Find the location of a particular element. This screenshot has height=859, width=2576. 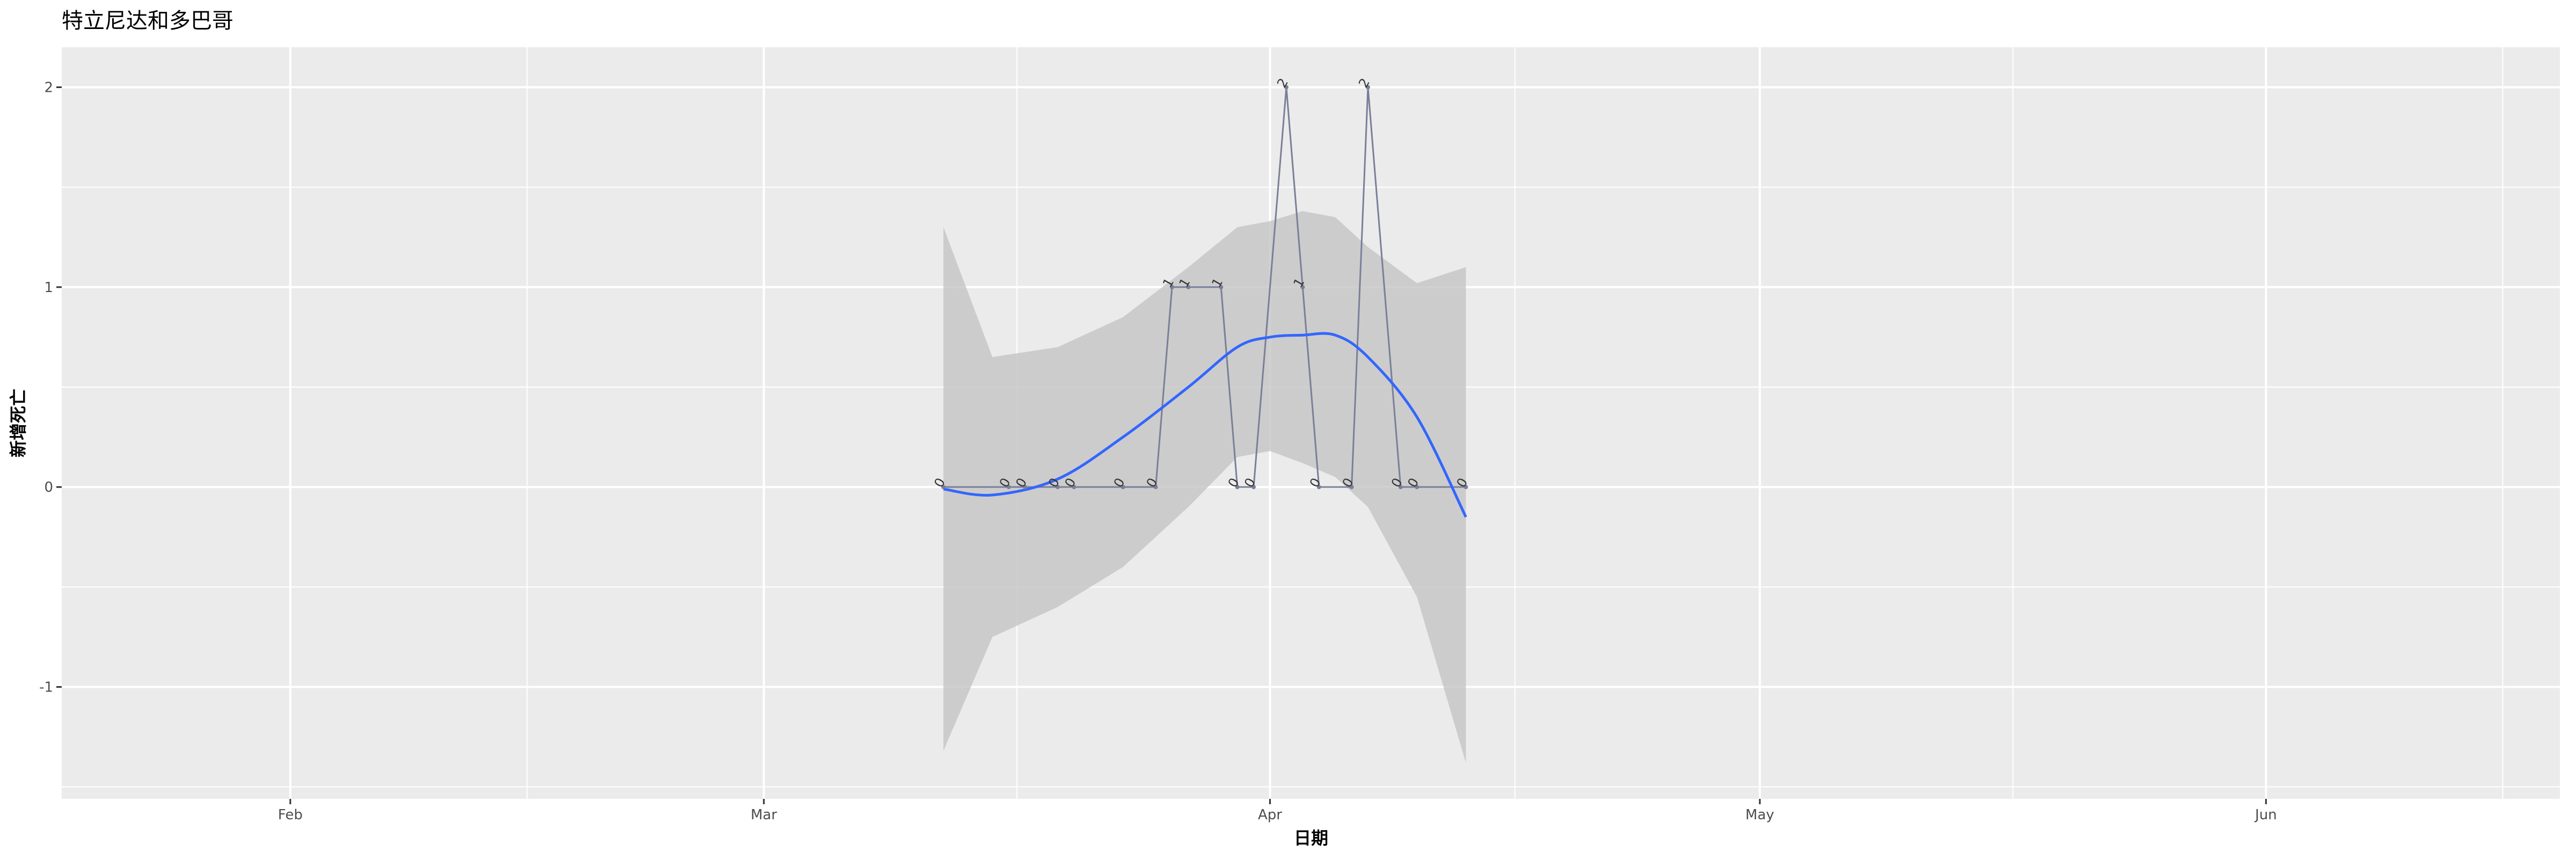

smooth-line is located at coordinates (1205, 425).